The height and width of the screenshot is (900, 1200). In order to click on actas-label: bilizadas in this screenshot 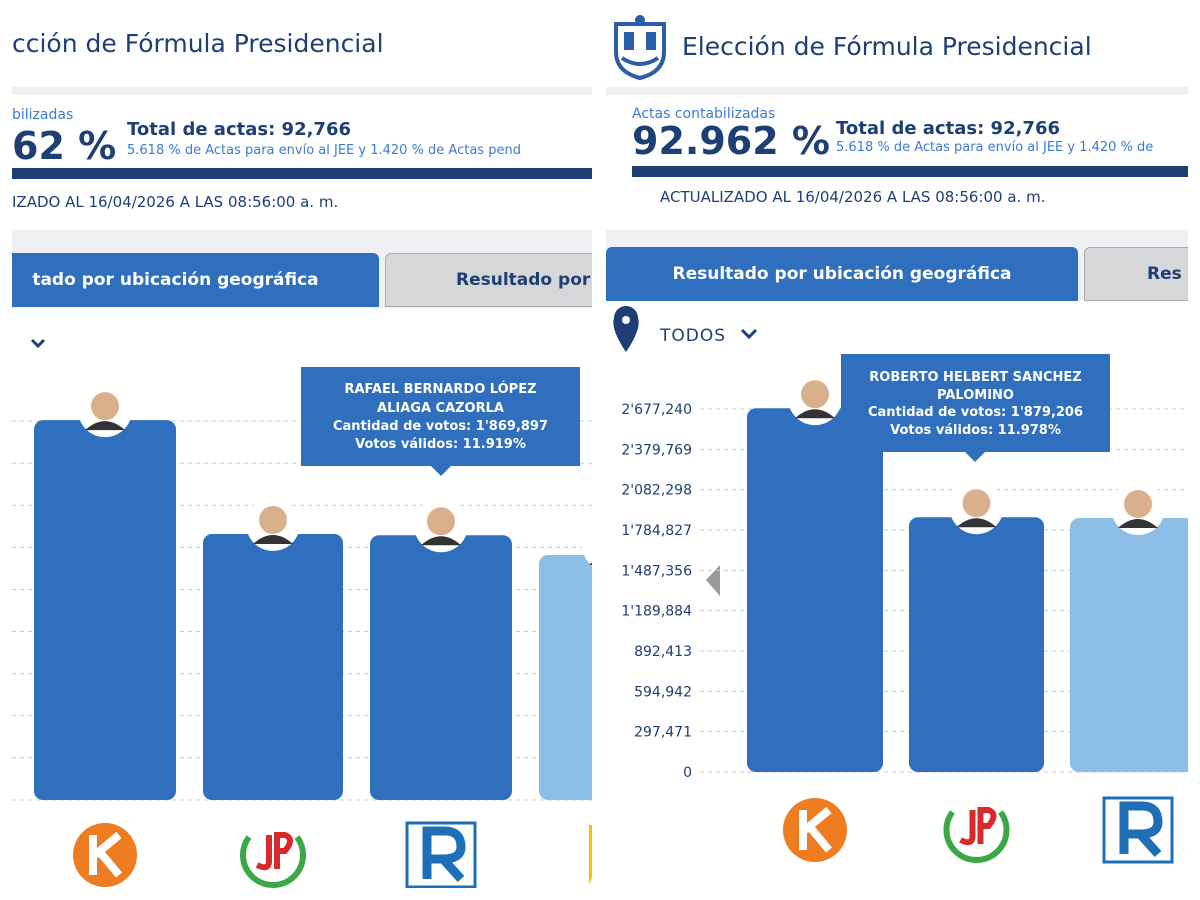, I will do `click(43, 115)`.